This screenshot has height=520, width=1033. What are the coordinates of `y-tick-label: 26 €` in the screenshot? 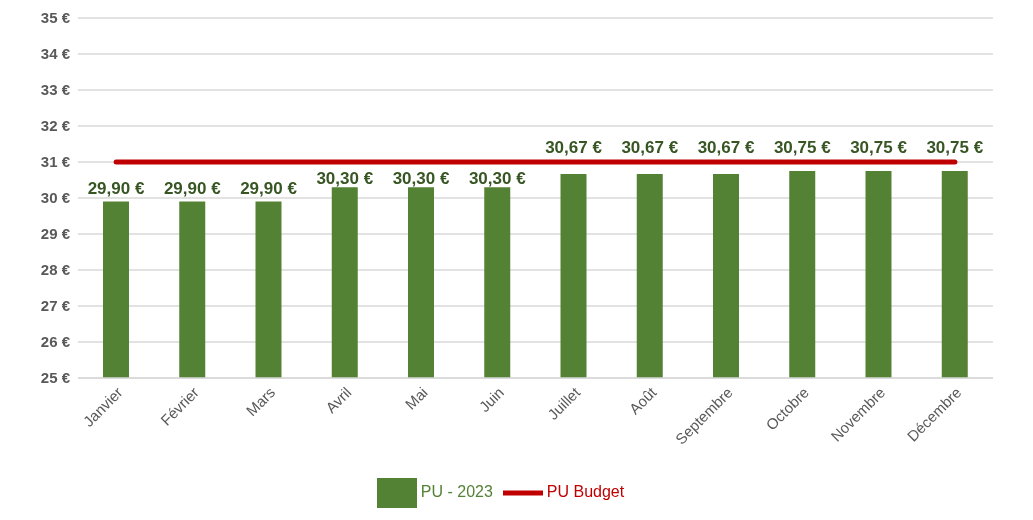 It's located at (55, 342).